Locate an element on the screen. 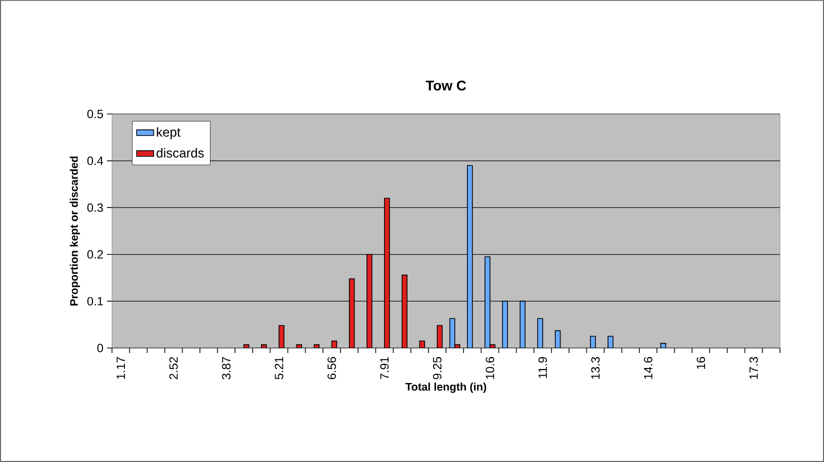 The image size is (824, 462). x-tick-label: 6.56 is located at coordinates (332, 368).